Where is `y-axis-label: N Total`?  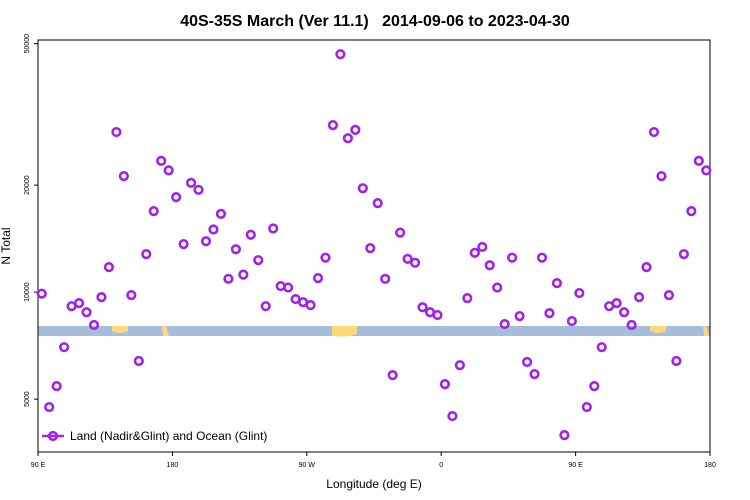 y-axis-label: N Total is located at coordinates (6, 245).